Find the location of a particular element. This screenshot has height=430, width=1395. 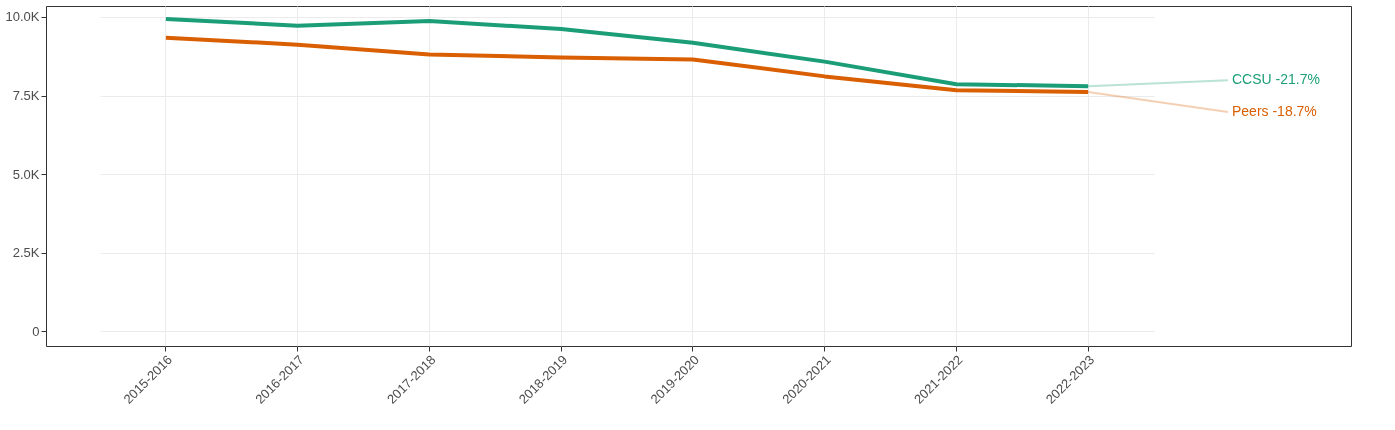

text: CCSU -21.7% is located at coordinates (1276, 79).